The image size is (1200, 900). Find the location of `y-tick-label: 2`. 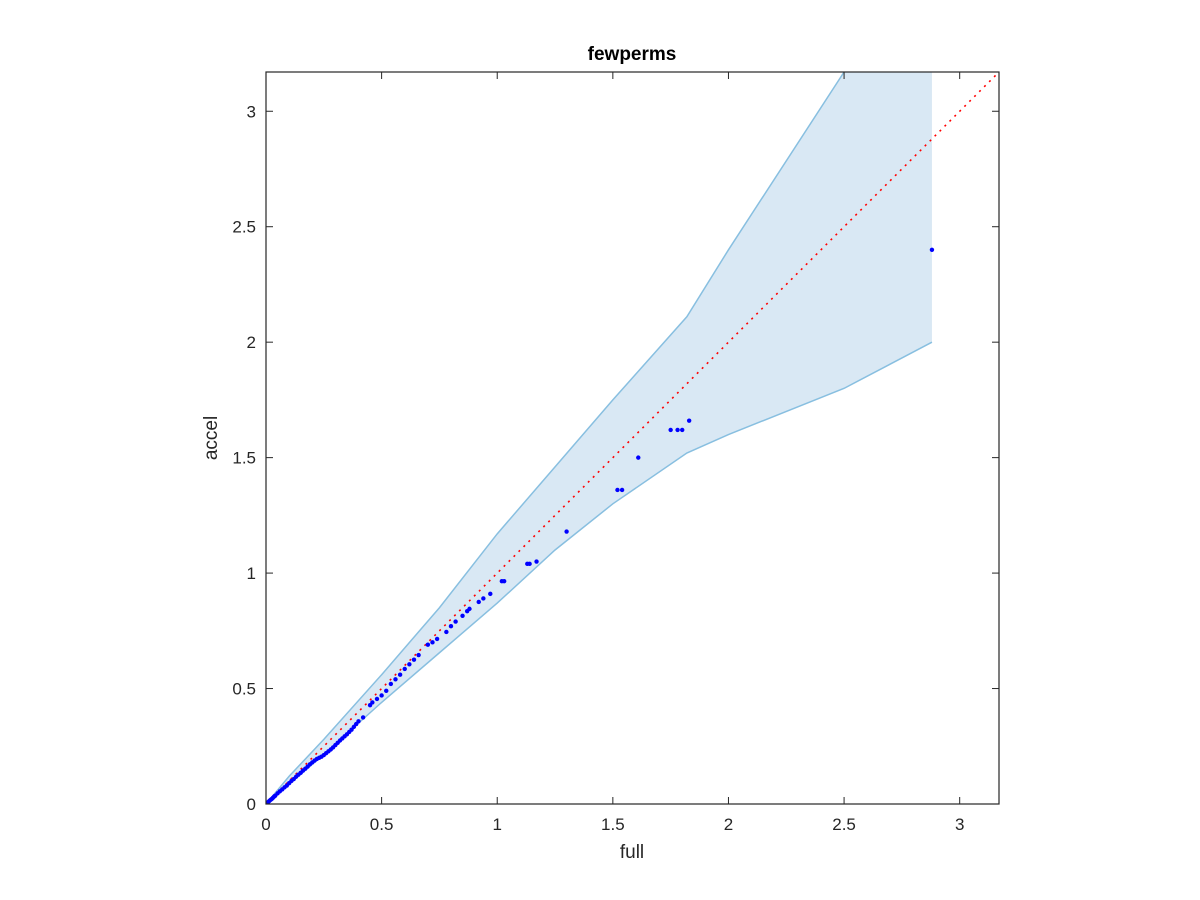

y-tick-label: 2 is located at coordinates (251, 342).